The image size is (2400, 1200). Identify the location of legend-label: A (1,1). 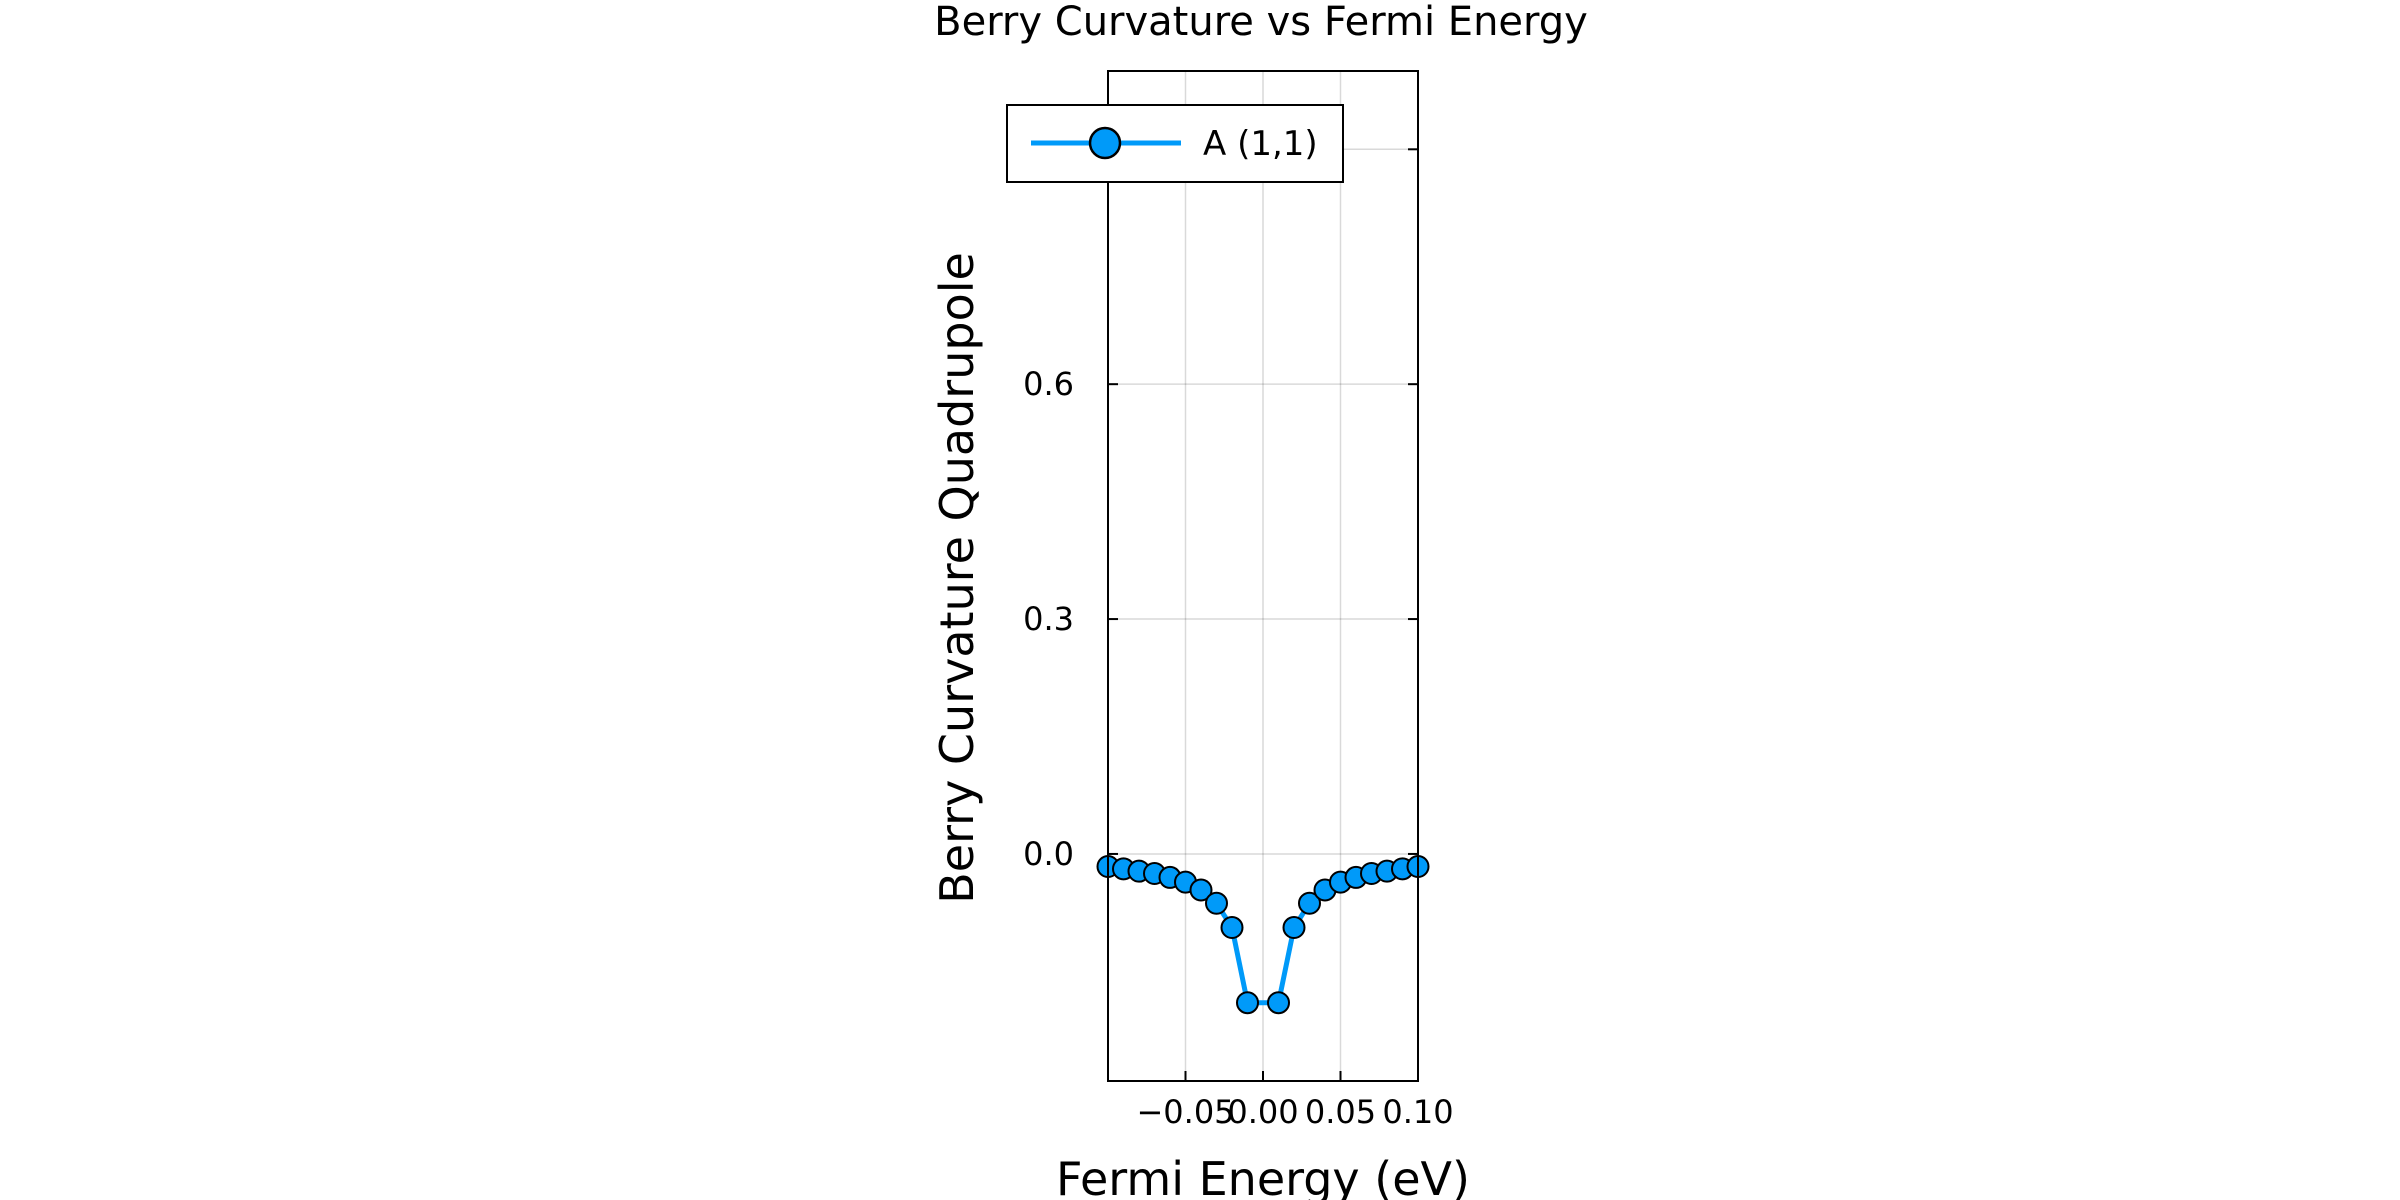
(1260, 144).